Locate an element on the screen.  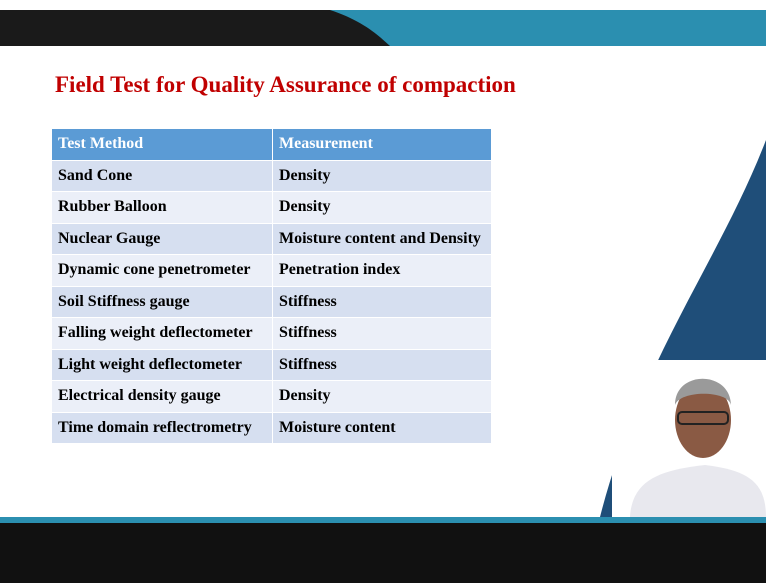
table-cell: Moisture content and Density is located at coordinates (382, 238).